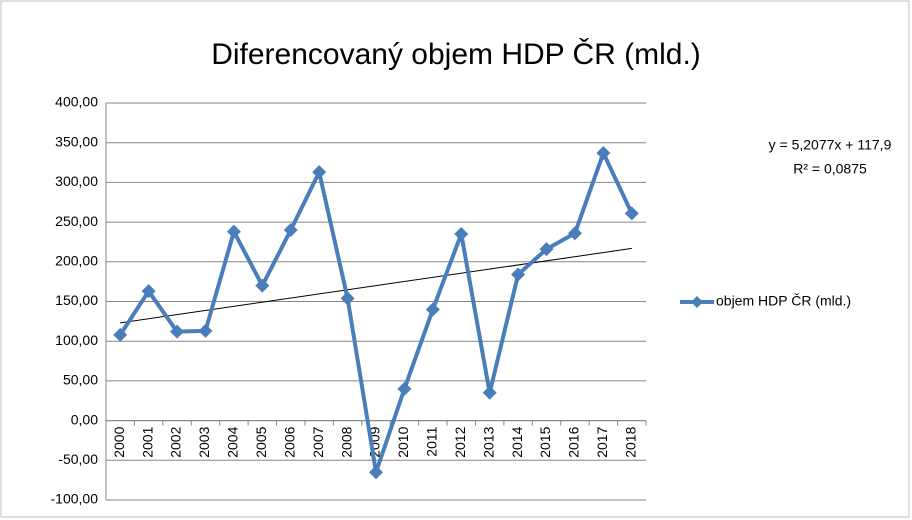 The width and height of the screenshot is (912, 520). What do you see at coordinates (76, 261) in the screenshot?
I see `y-tick-label: 200,00` at bounding box center [76, 261].